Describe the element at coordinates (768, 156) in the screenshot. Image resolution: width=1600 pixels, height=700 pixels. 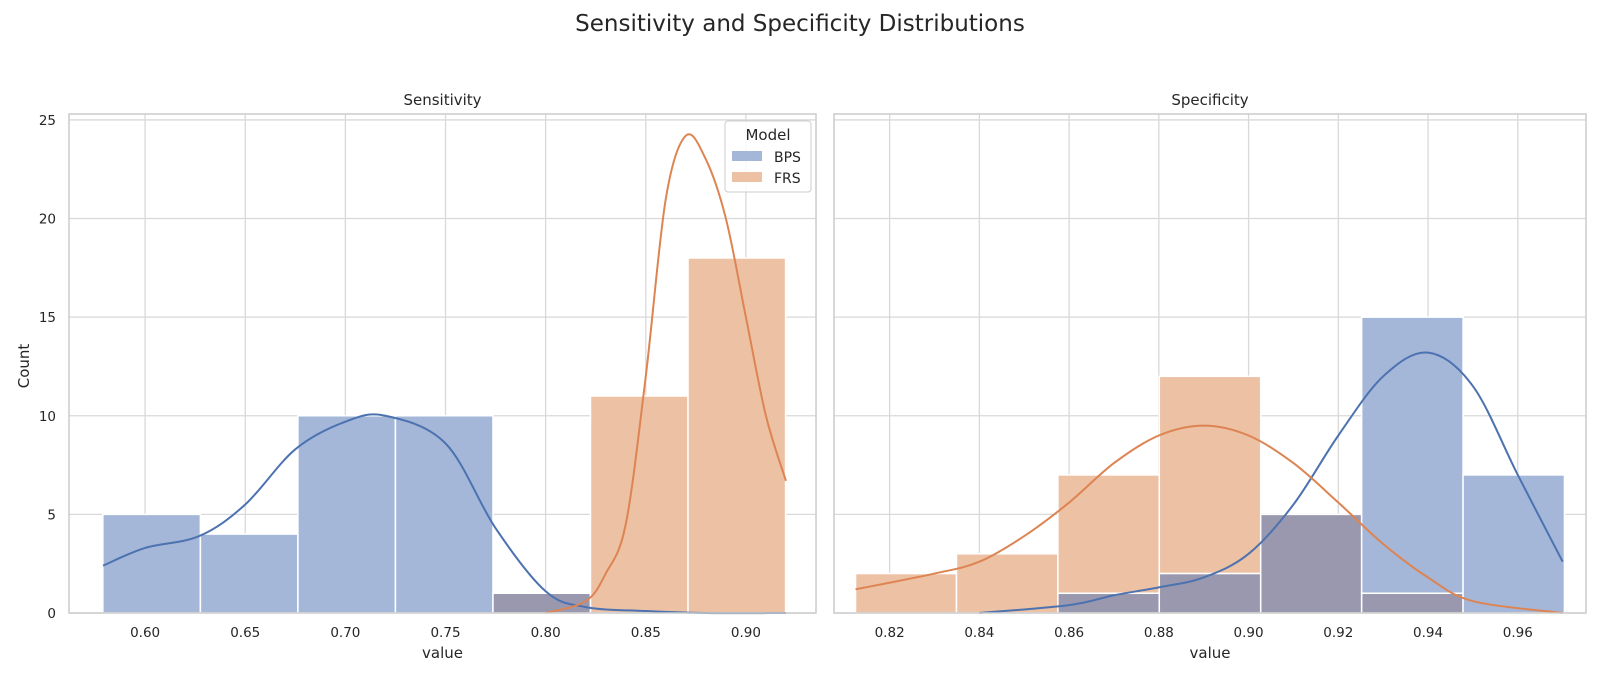
I see `legend: Model BPS FRS` at that location.